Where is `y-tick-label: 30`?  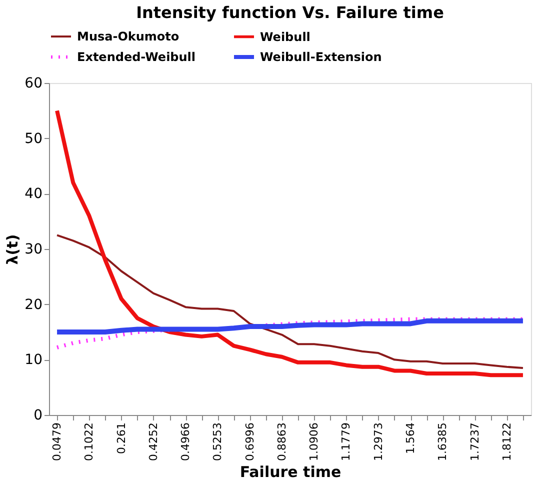
y-tick-label: 30 is located at coordinates (33, 250).